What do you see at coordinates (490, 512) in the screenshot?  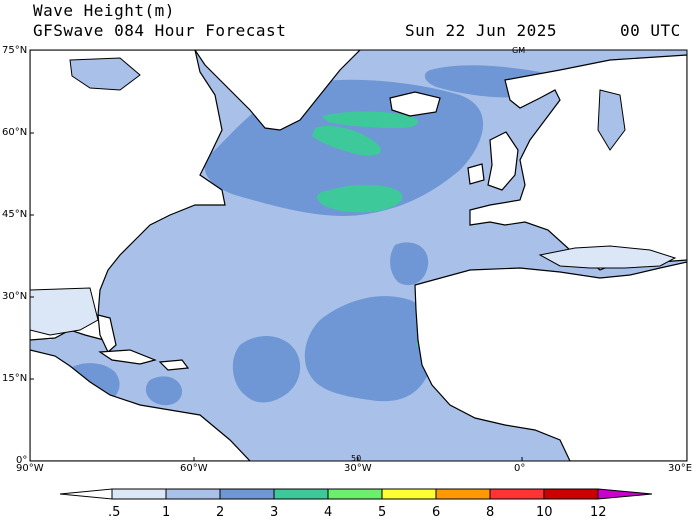 I see `colorbar-label: 8` at bounding box center [490, 512].